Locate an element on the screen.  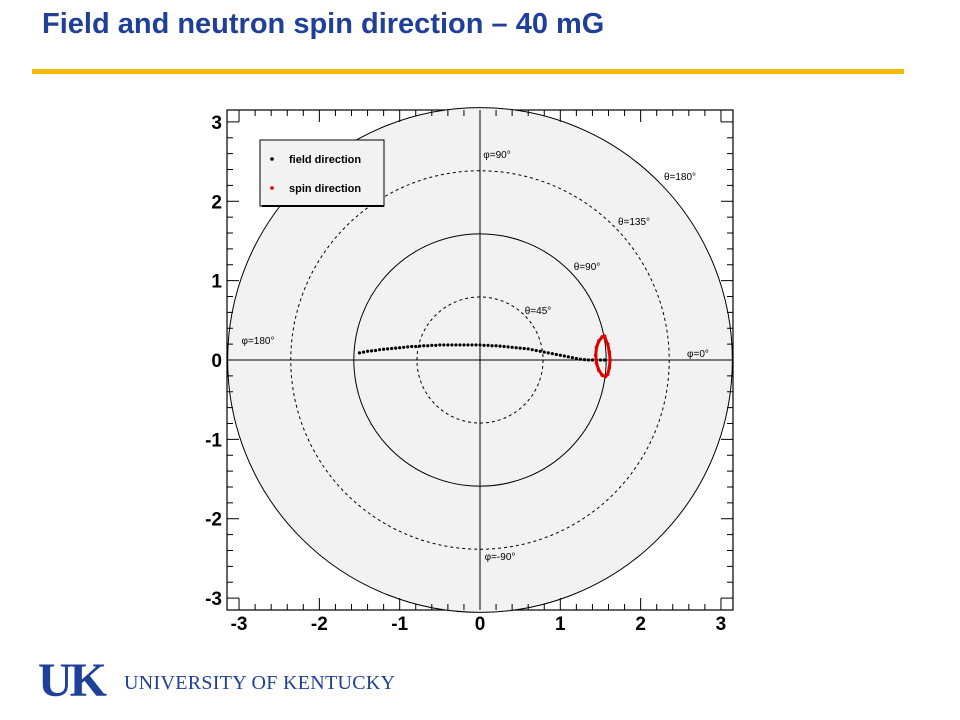
legend-box is located at coordinates (322, 173).